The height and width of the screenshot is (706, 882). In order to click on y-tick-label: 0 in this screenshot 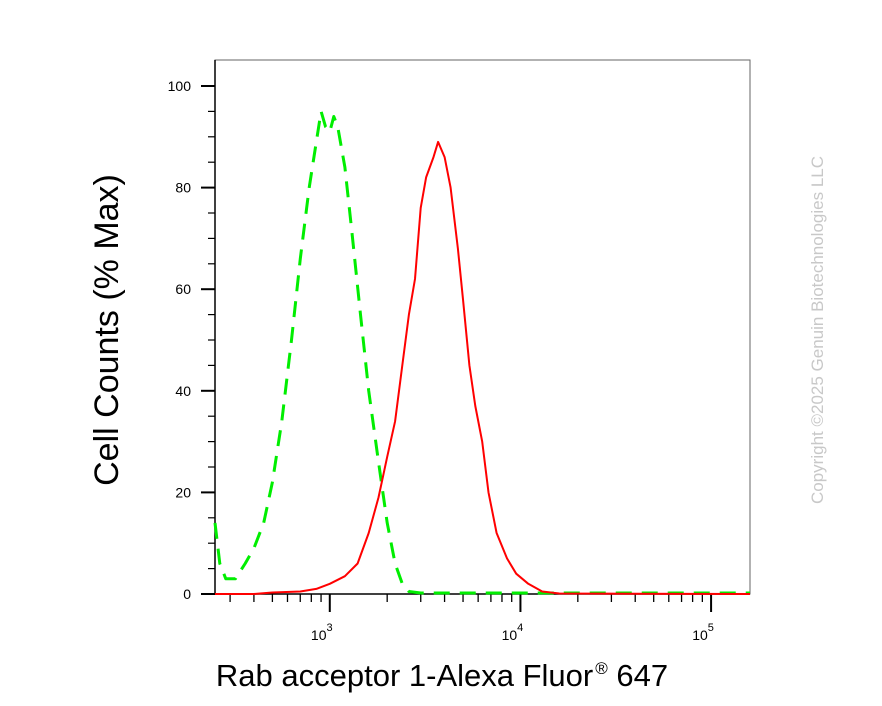, I will do `click(187, 594)`.